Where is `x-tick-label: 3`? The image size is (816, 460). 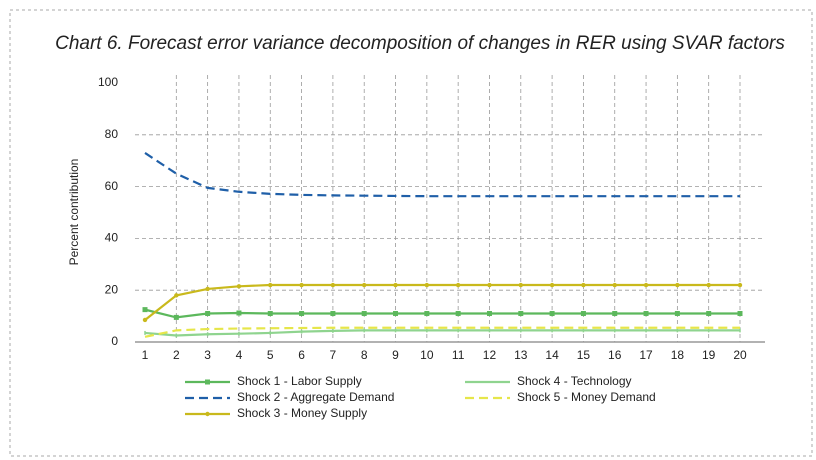 x-tick-label: 3 is located at coordinates (207, 355).